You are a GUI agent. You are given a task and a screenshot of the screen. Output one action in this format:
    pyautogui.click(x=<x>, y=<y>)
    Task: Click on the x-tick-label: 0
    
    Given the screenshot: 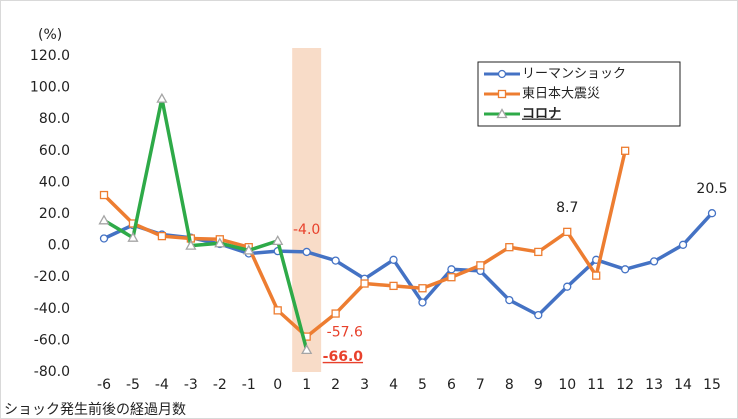 What is the action you would take?
    pyautogui.click(x=277, y=385)
    